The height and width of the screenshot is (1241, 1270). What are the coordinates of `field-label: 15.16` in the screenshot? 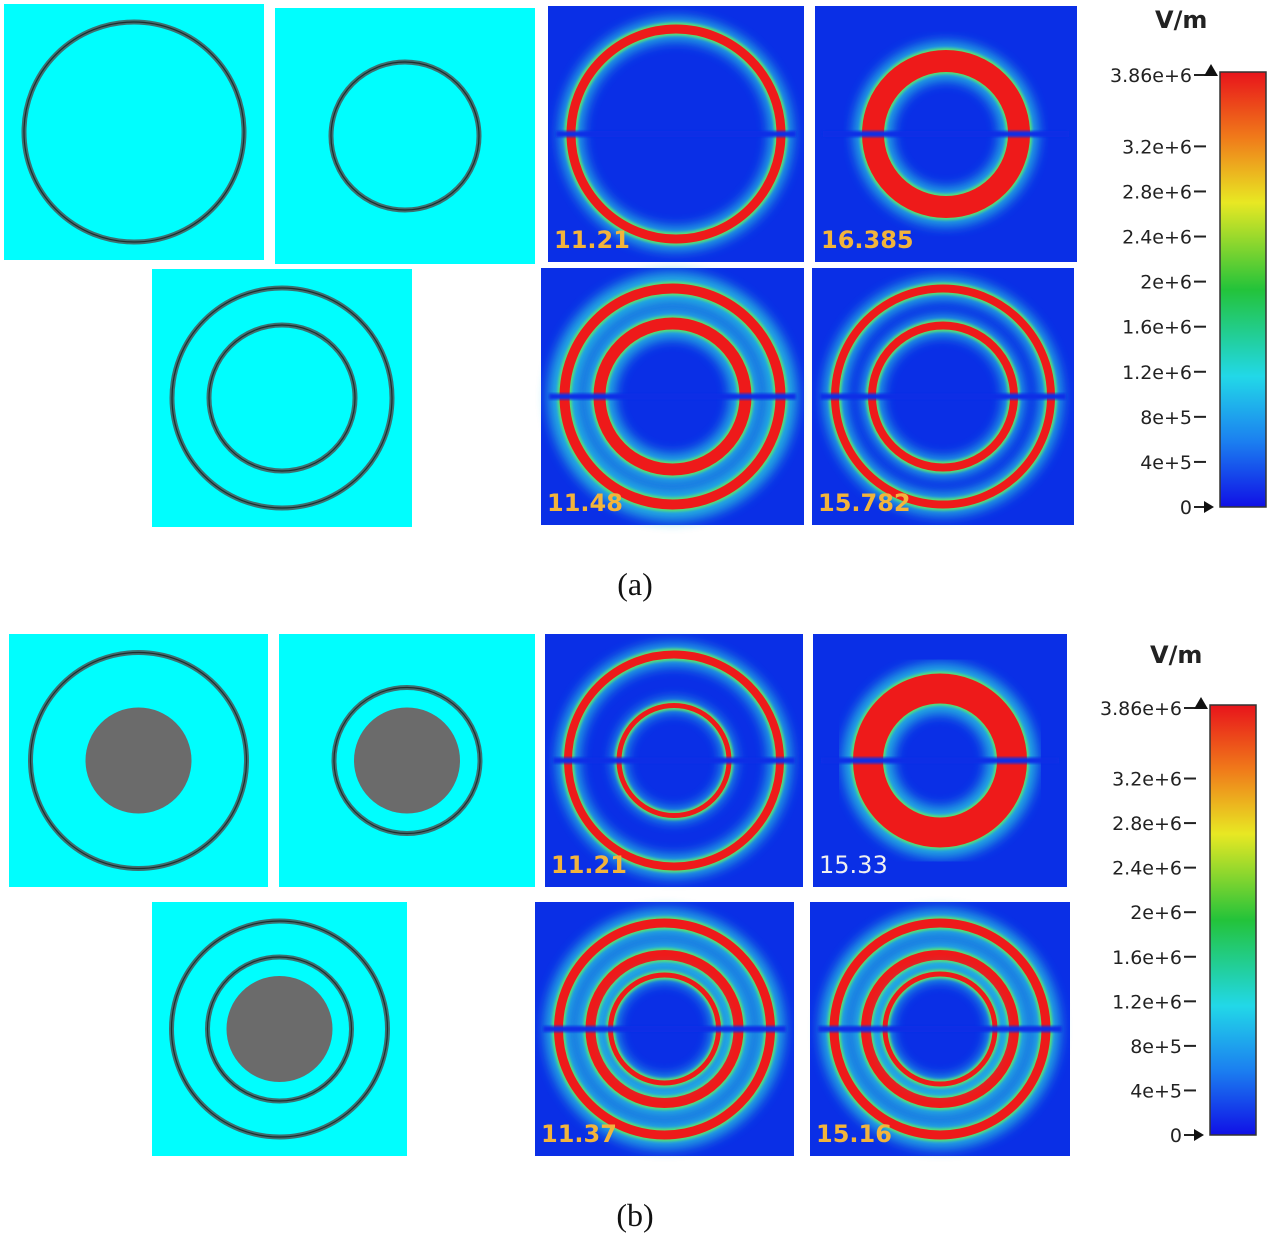 It's located at (854, 1134).